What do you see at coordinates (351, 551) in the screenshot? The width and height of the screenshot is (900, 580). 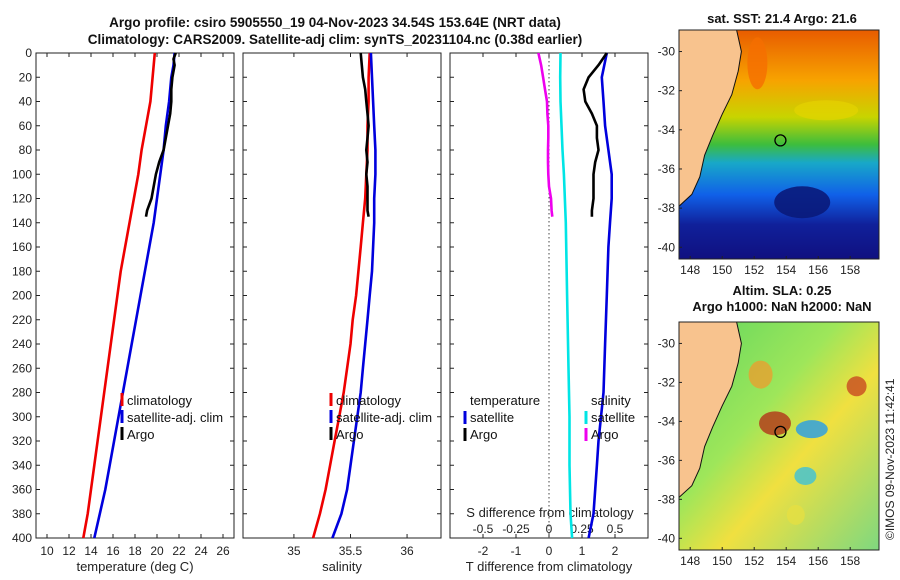 I see `x-tick-label: 35.5` at bounding box center [351, 551].